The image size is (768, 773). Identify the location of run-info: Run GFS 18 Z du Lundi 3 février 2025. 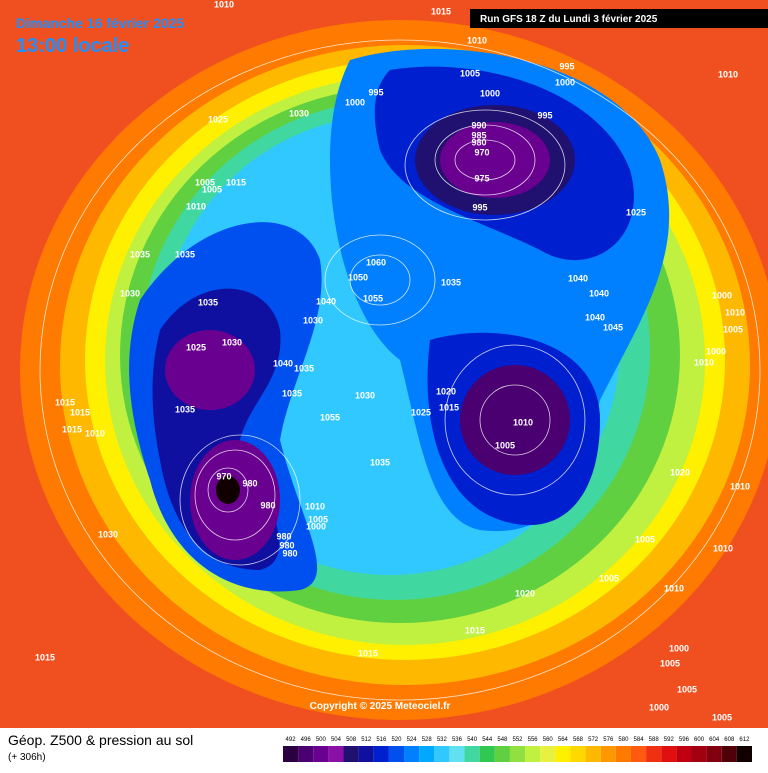
(569, 19).